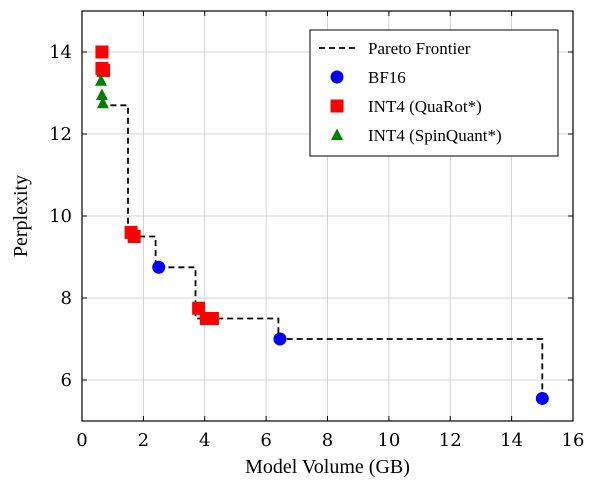  I want to click on x-tick-label: 6, so click(265, 440).